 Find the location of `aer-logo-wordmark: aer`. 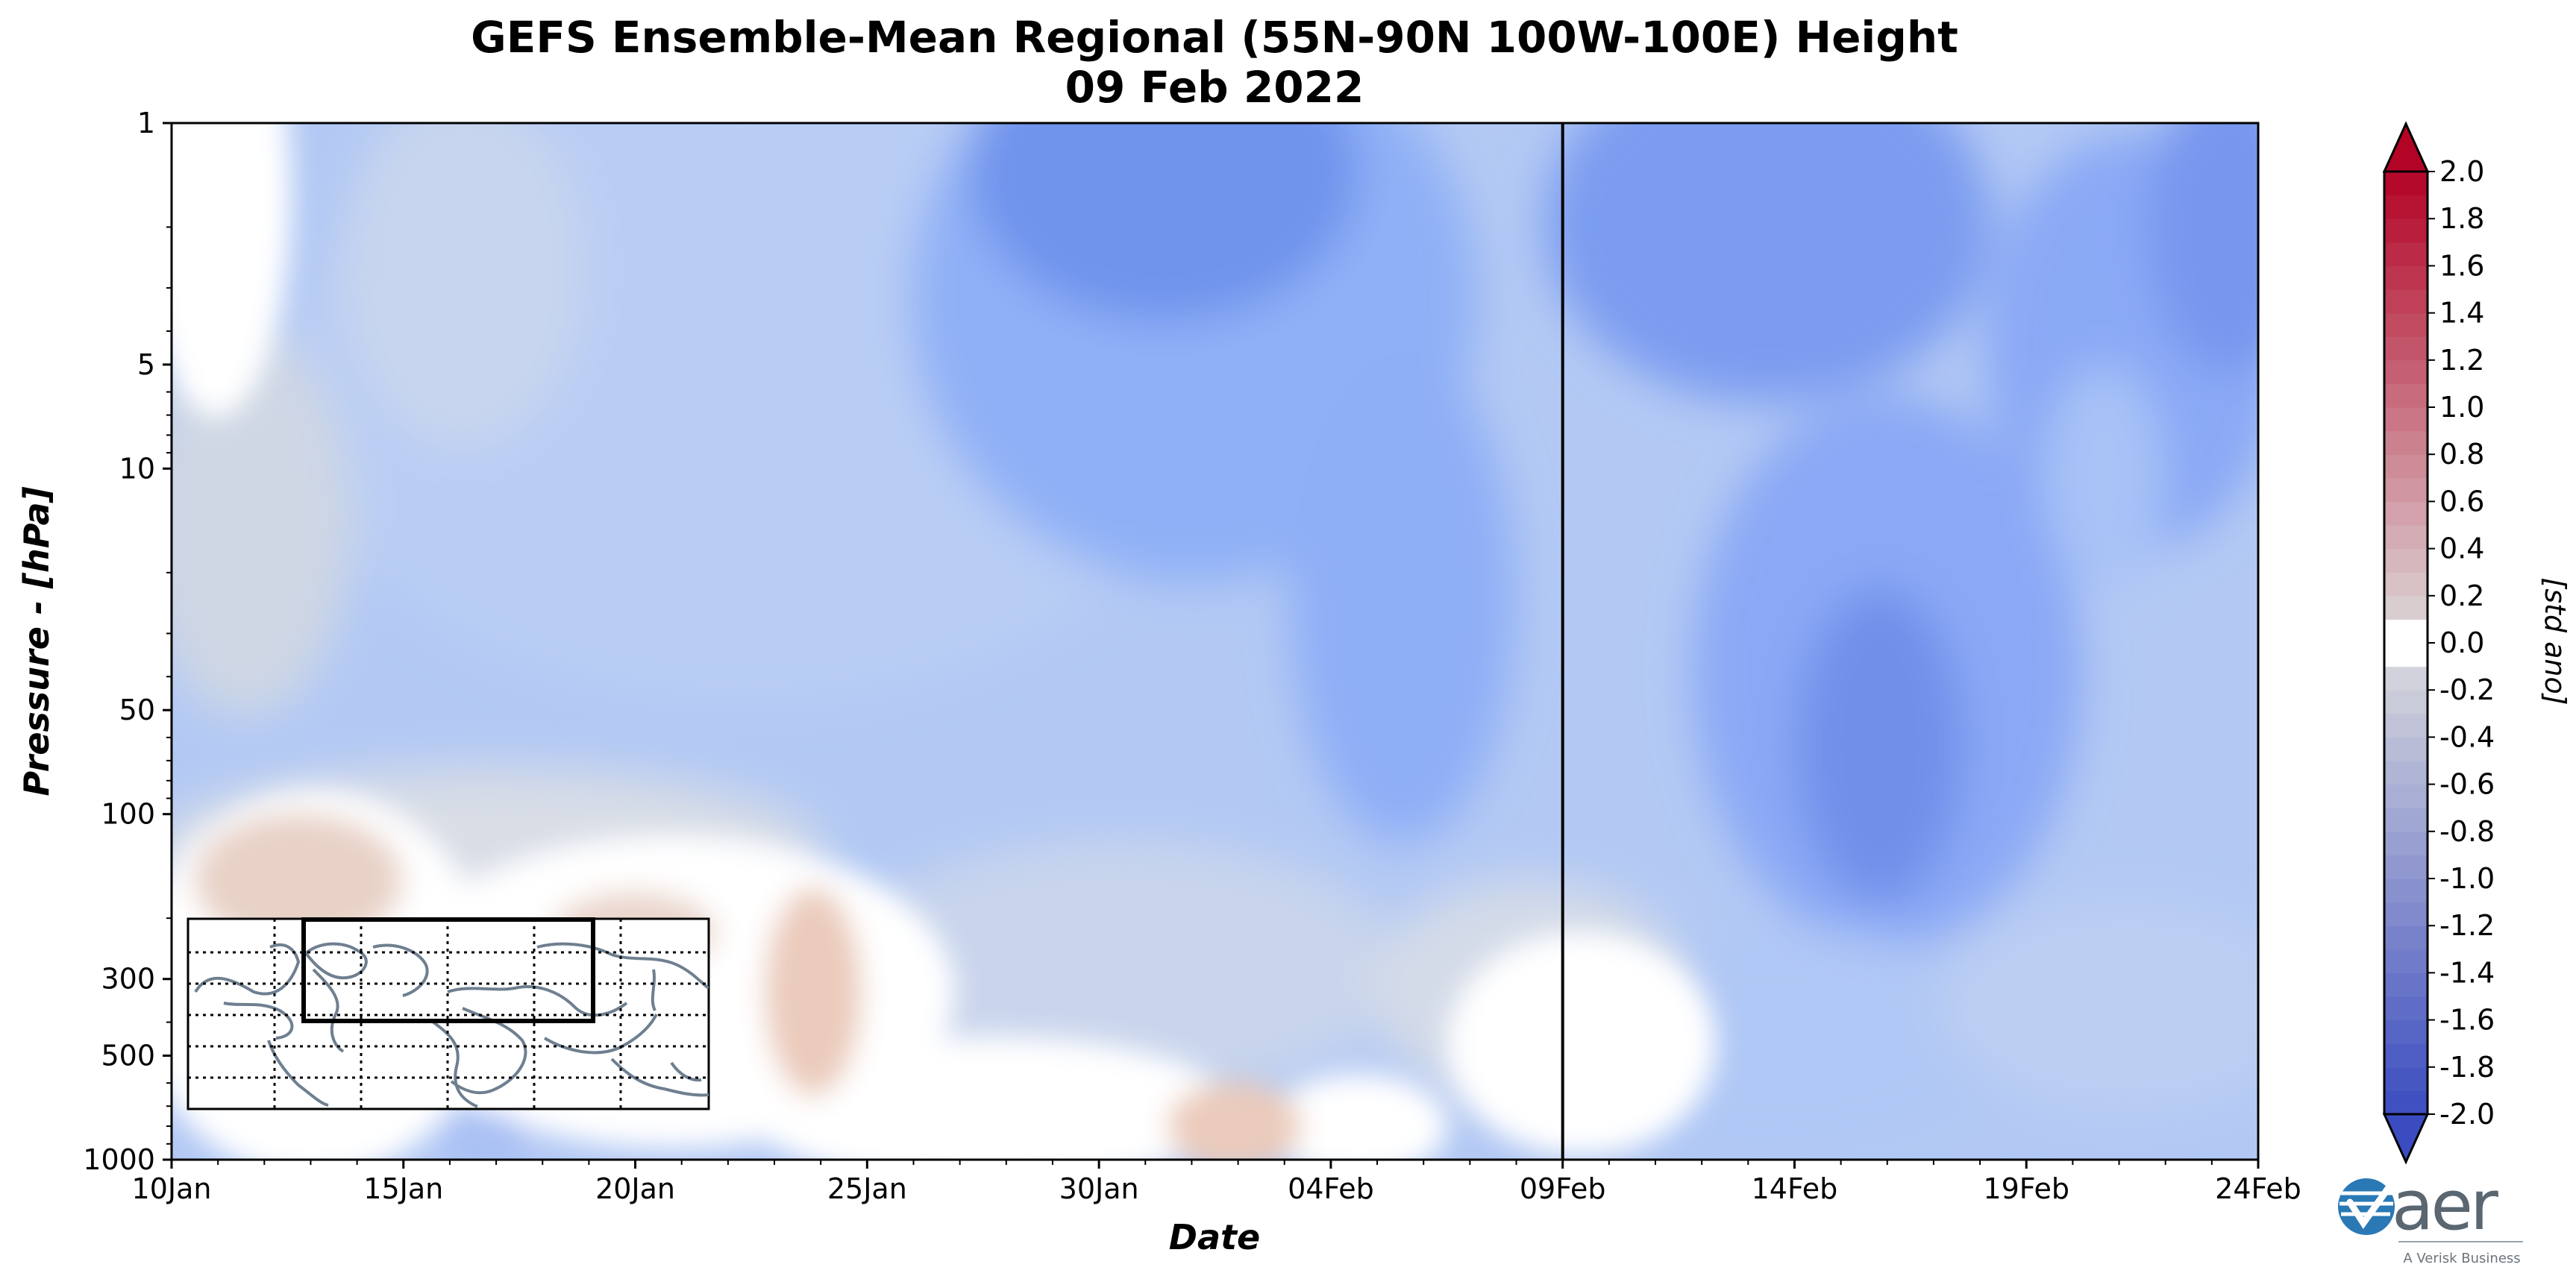

aer-logo-wordmark: aer is located at coordinates (2445, 1205).